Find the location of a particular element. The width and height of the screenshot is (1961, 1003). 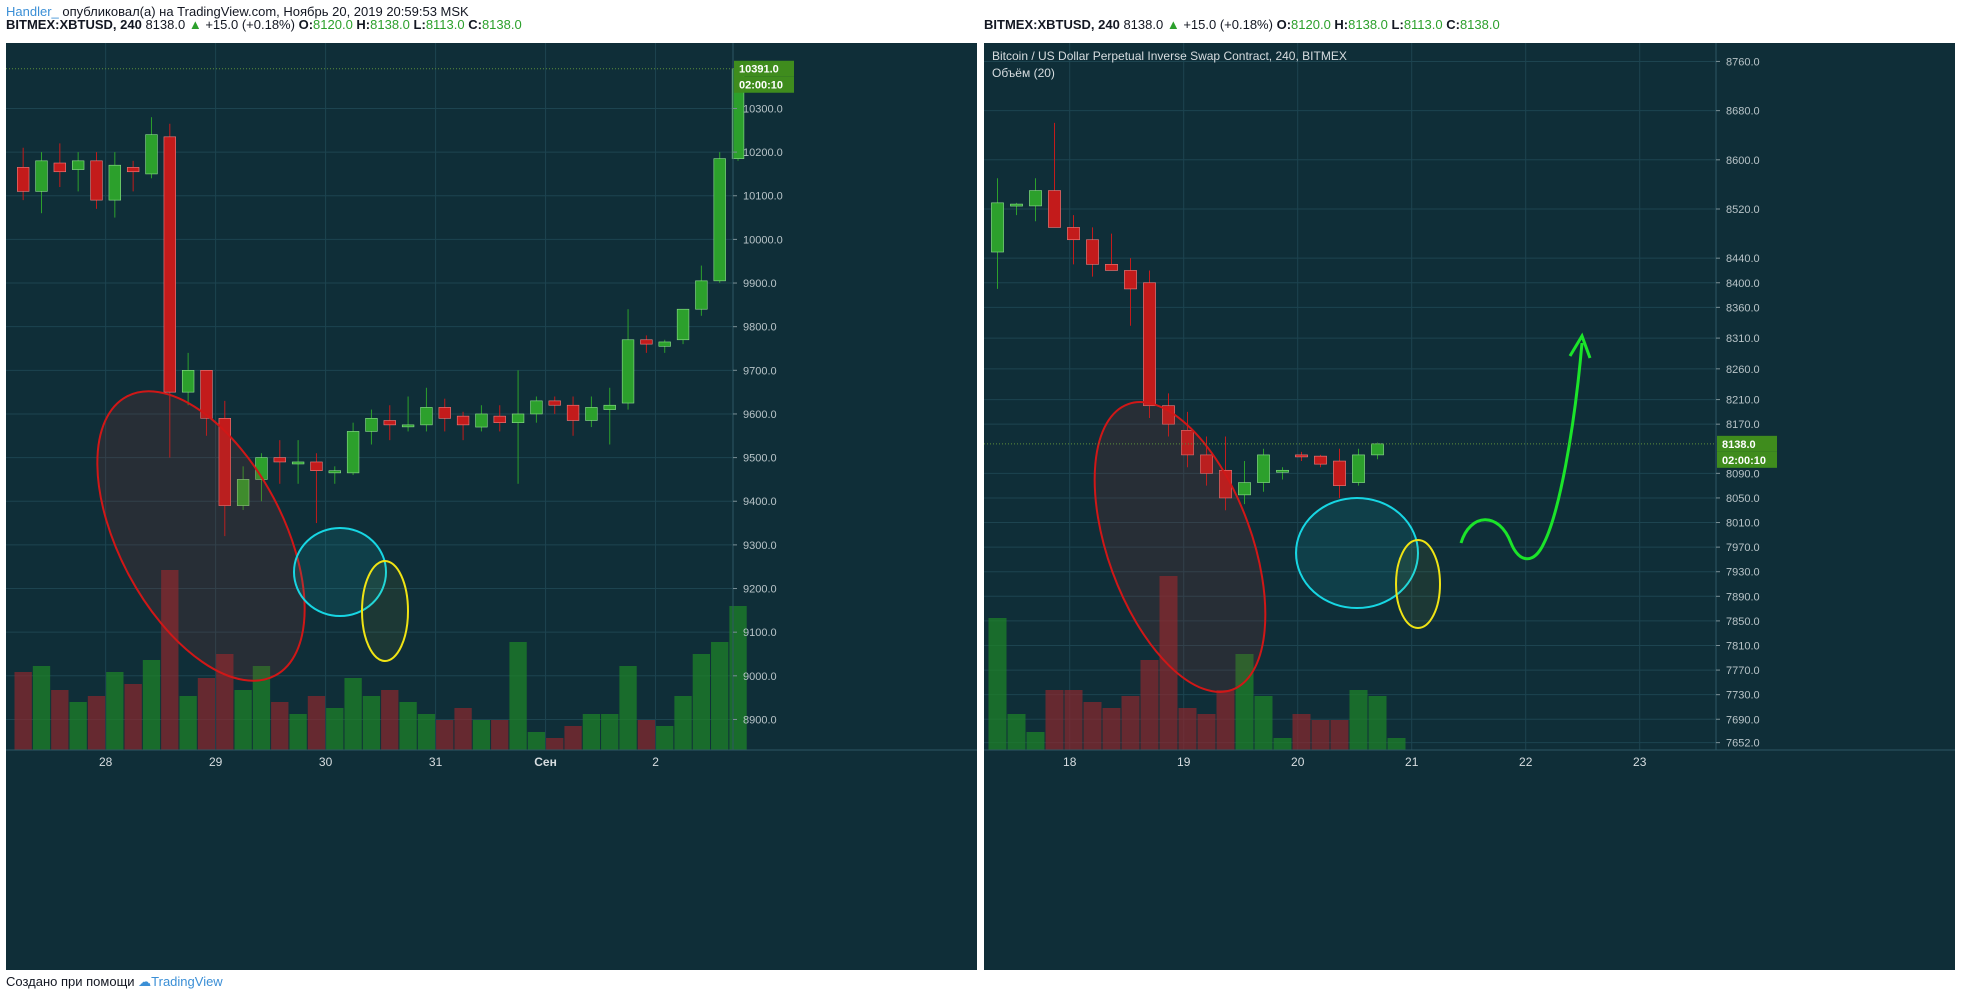

annotations is located at coordinates (1342, 512).